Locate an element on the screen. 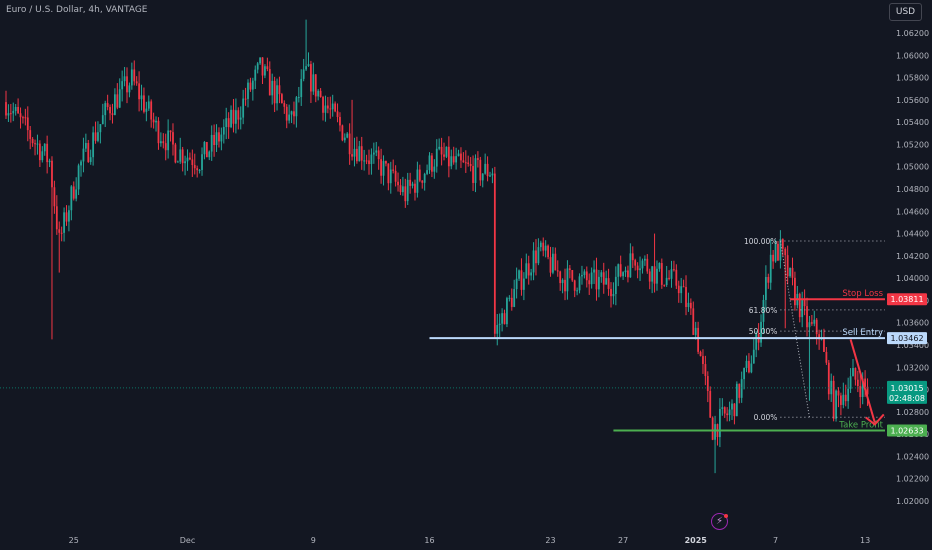 This screenshot has width=932, height=550. projection-arrow-head is located at coordinates (875, 419).